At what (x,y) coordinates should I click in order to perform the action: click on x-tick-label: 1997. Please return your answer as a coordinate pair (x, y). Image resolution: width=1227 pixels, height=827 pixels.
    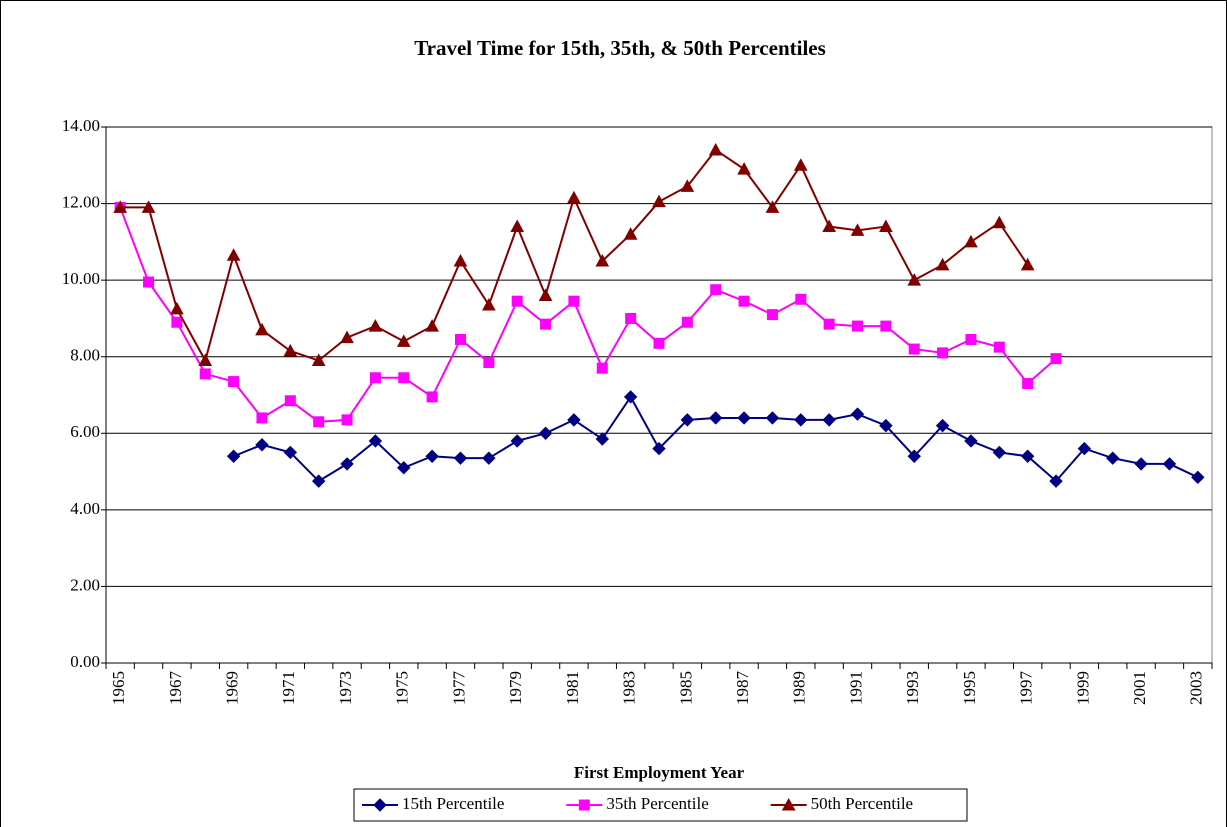
    Looking at the image, I should click on (1026, 688).